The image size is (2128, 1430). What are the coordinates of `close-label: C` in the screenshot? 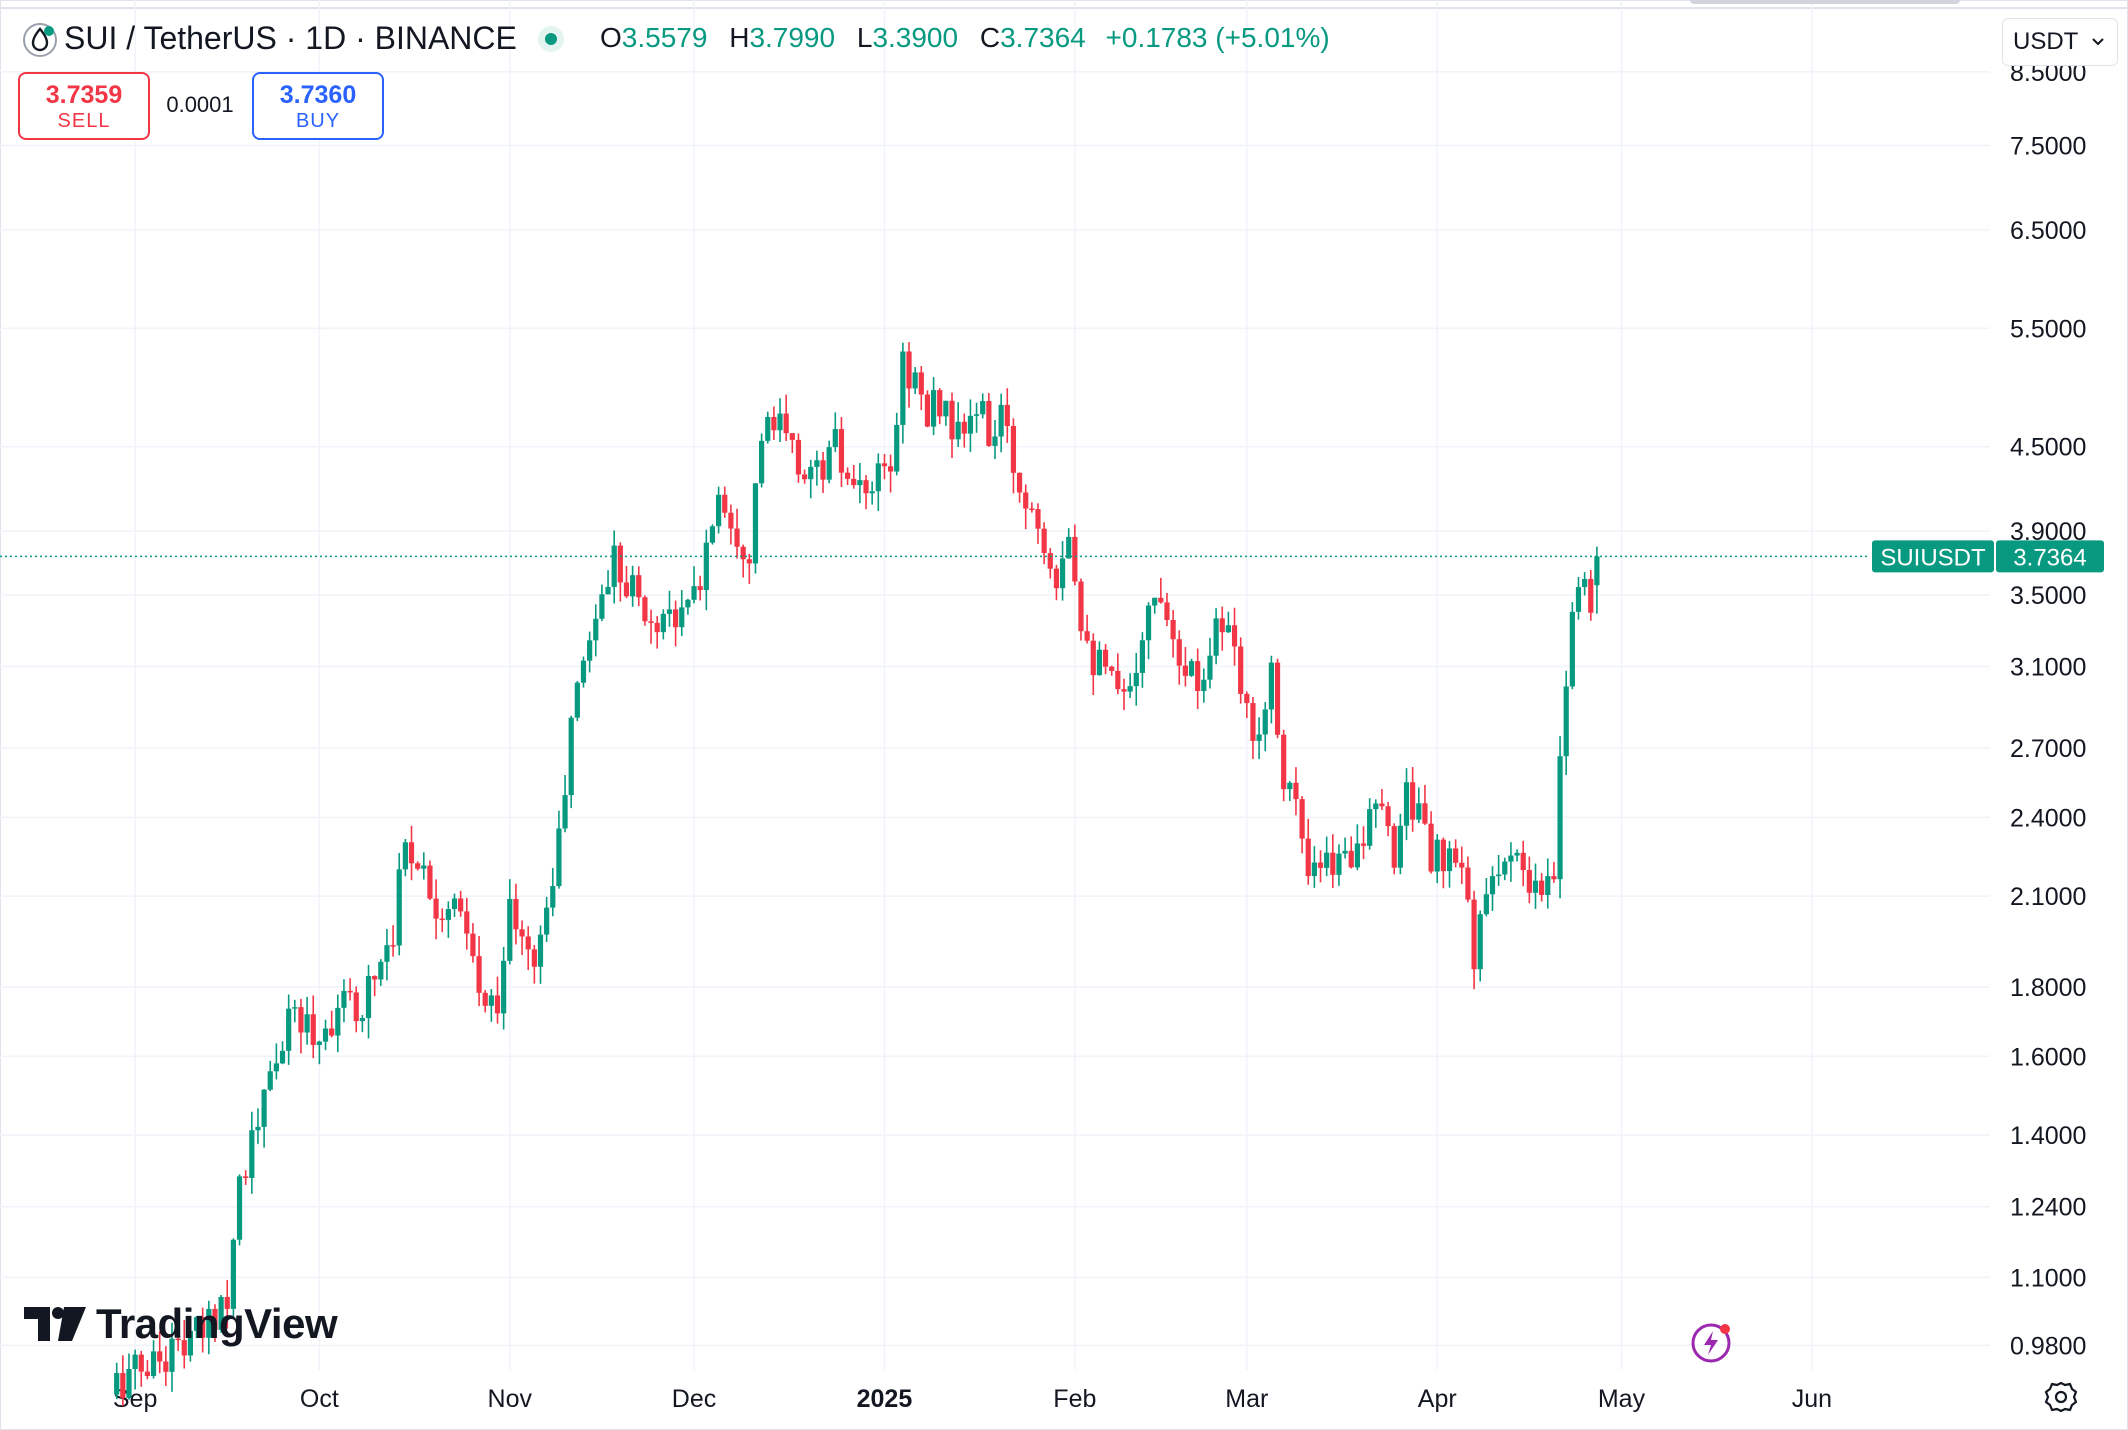 It's located at (990, 37).